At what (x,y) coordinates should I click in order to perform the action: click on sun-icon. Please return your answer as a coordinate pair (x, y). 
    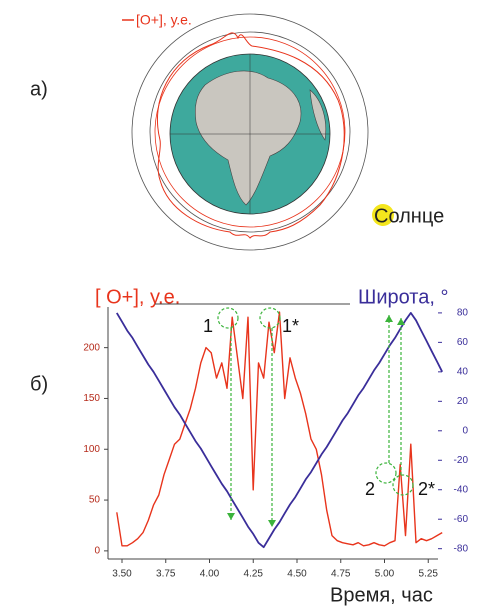
    Looking at the image, I should click on (383, 215).